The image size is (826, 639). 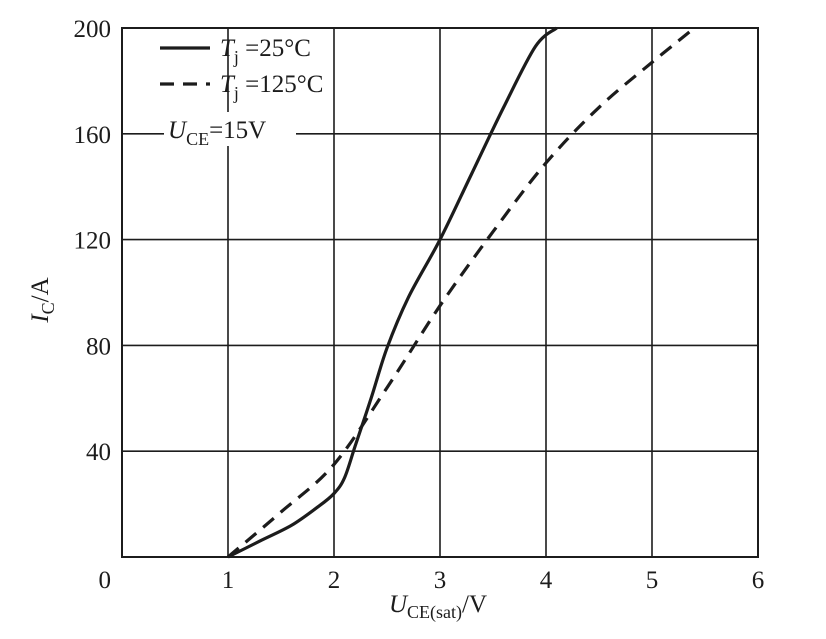 I want to click on x-tick-label: 2, so click(x=334, y=580).